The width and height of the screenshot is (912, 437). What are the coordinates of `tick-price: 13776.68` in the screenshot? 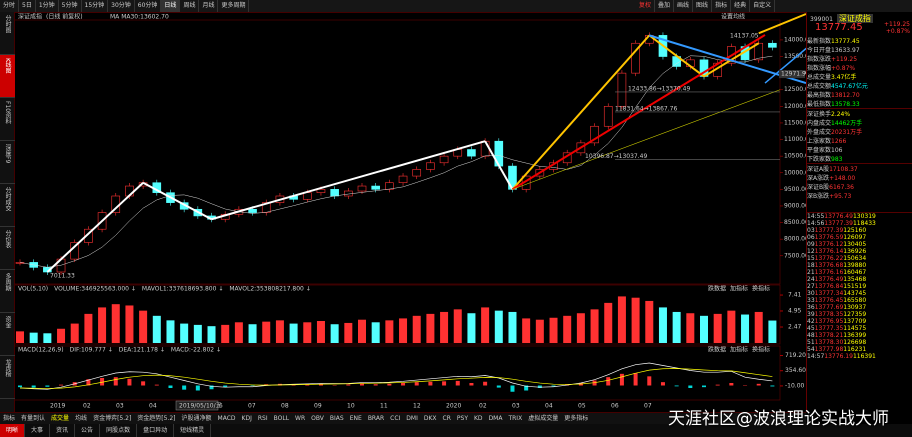 It's located at (829, 265).